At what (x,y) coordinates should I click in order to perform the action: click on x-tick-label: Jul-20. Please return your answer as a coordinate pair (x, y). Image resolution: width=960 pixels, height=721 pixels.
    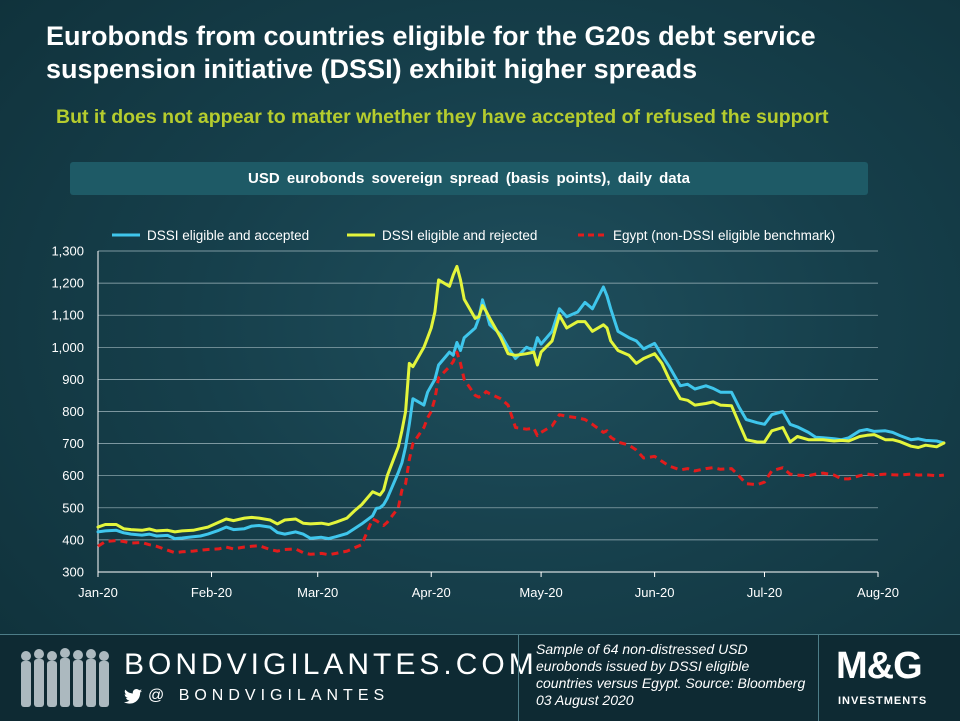
    Looking at the image, I should click on (764, 592).